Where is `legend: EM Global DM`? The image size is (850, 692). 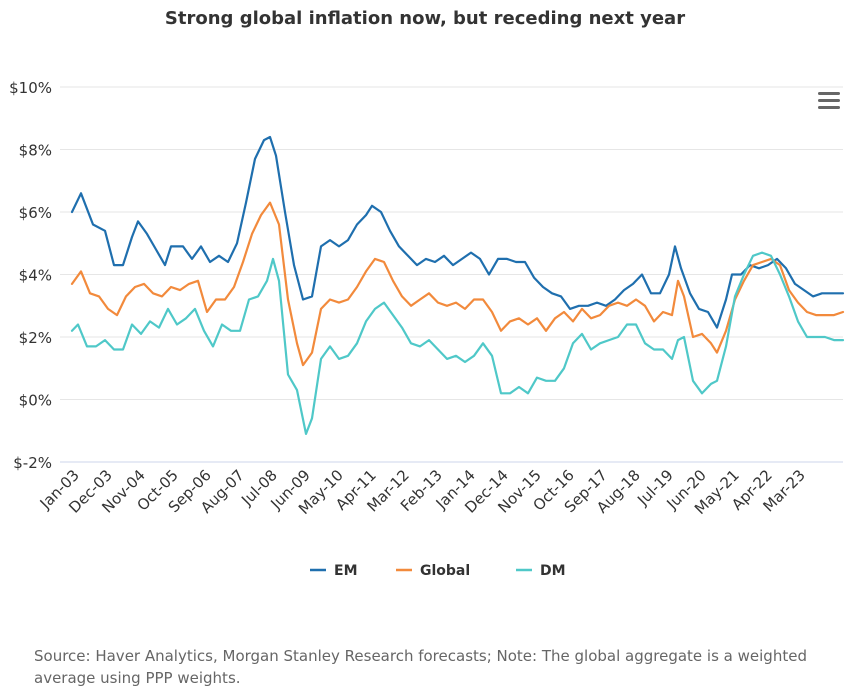
legend: EM Global DM is located at coordinates (438, 571).